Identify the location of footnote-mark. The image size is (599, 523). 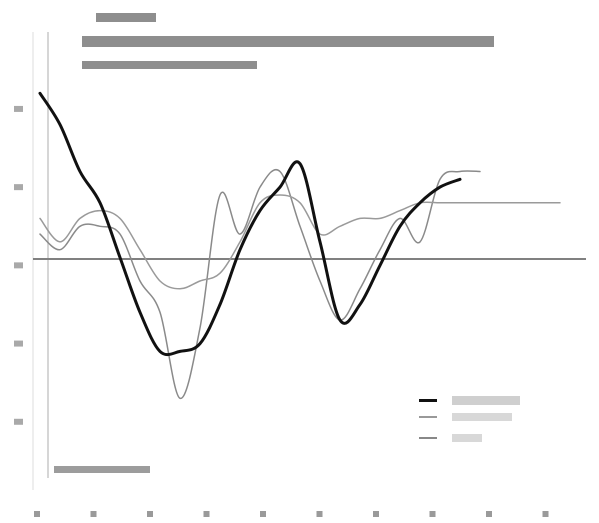
(102, 469).